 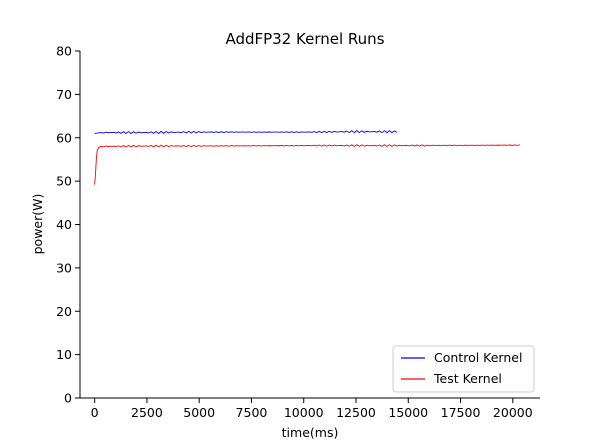 What do you see at coordinates (147, 412) in the screenshot?
I see `x-tick-label: 2500` at bounding box center [147, 412].